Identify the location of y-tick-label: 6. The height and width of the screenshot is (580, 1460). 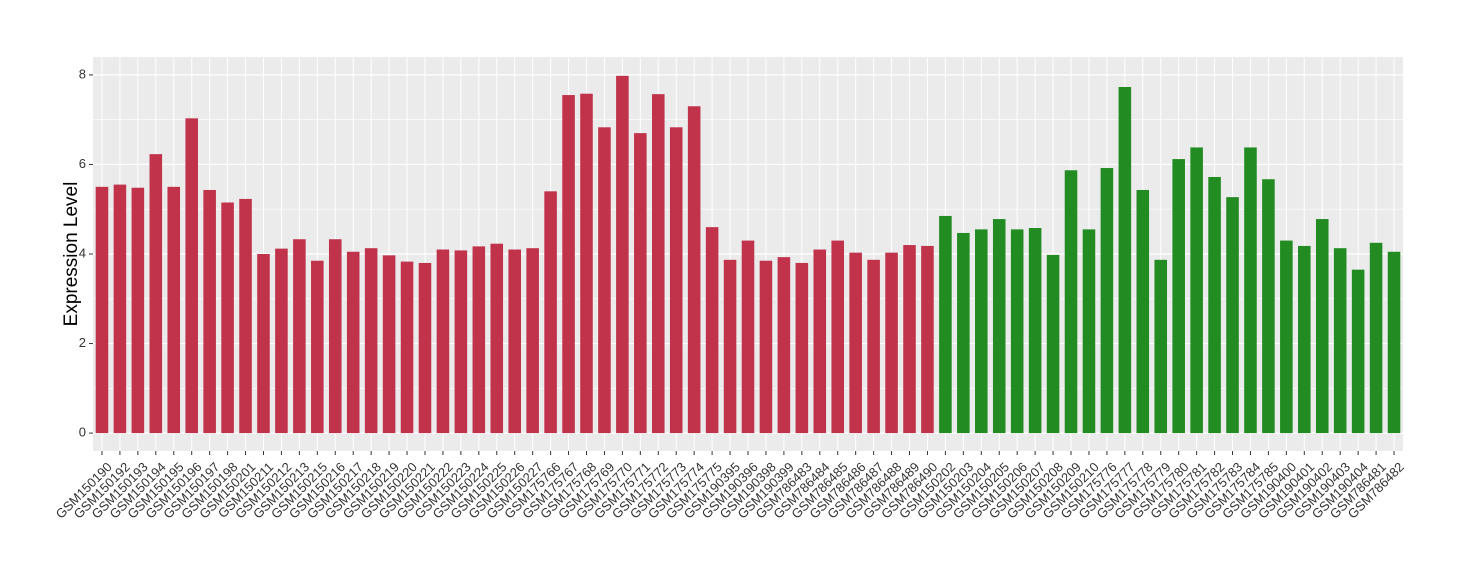
(82, 163).